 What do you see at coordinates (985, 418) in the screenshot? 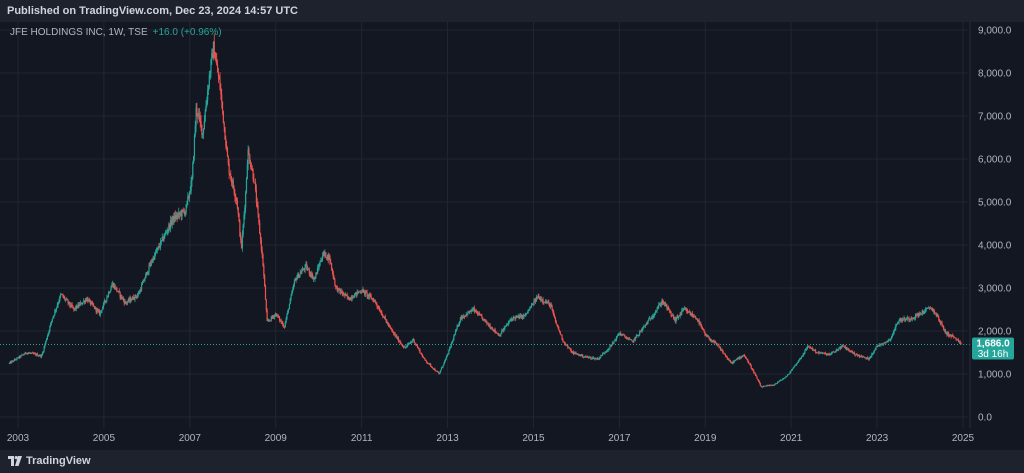
I see `y-tick-label: 0.0` at bounding box center [985, 418].